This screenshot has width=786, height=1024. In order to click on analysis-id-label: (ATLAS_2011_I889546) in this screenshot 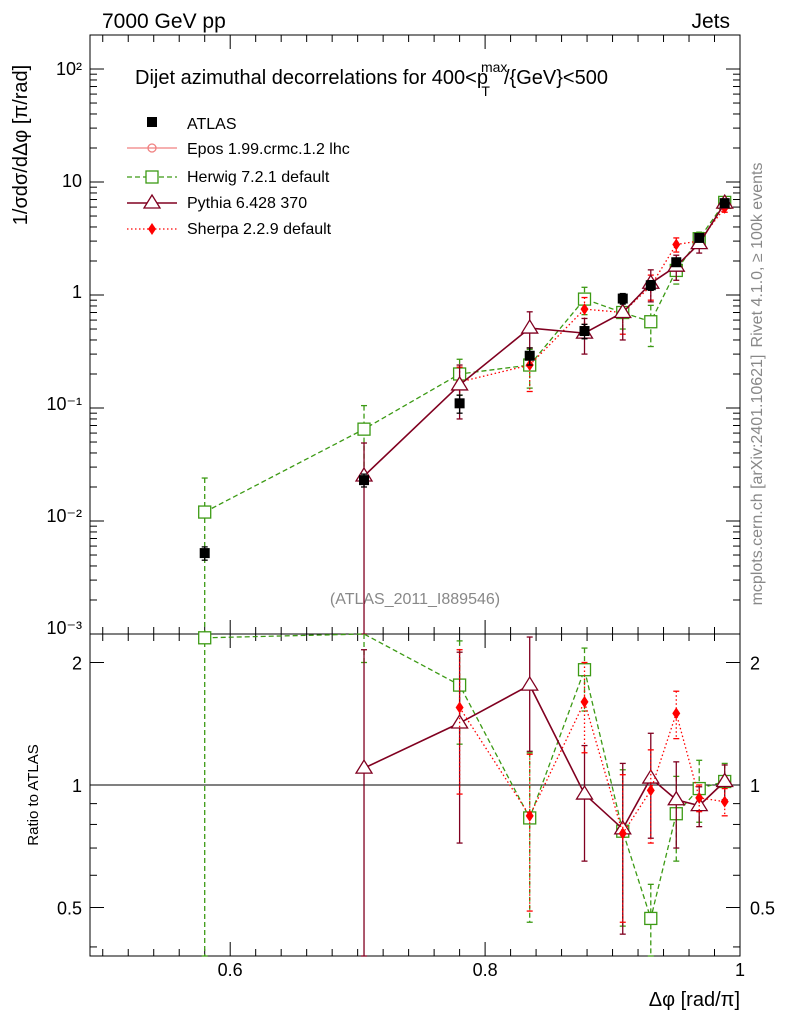, I will do `click(415, 599)`.